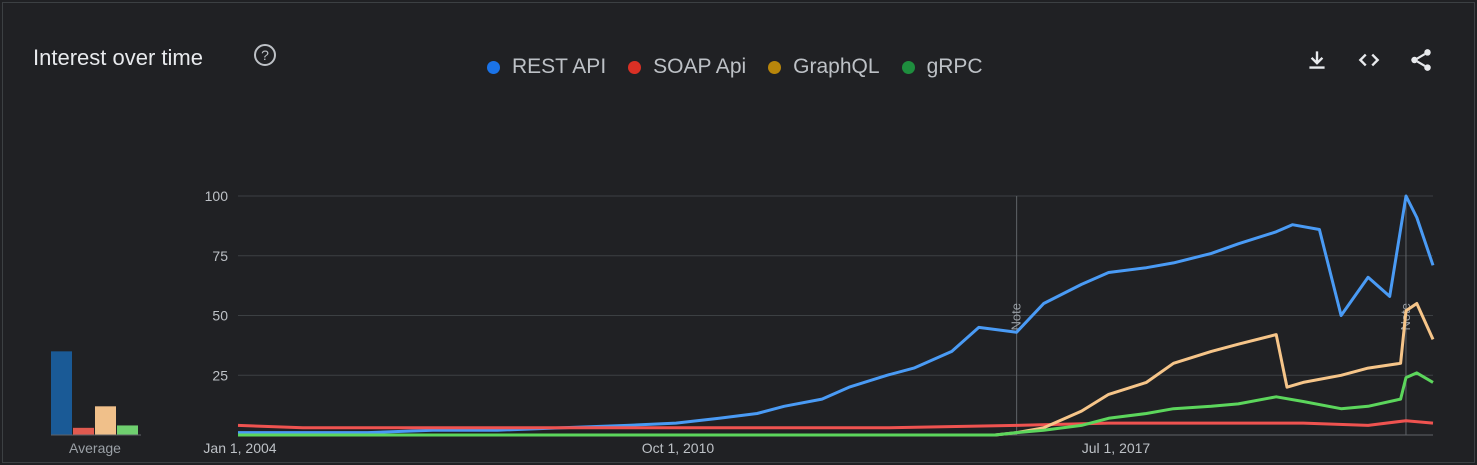 The width and height of the screenshot is (1477, 465). What do you see at coordinates (217, 196) in the screenshot?
I see `y-tick-label: 100` at bounding box center [217, 196].